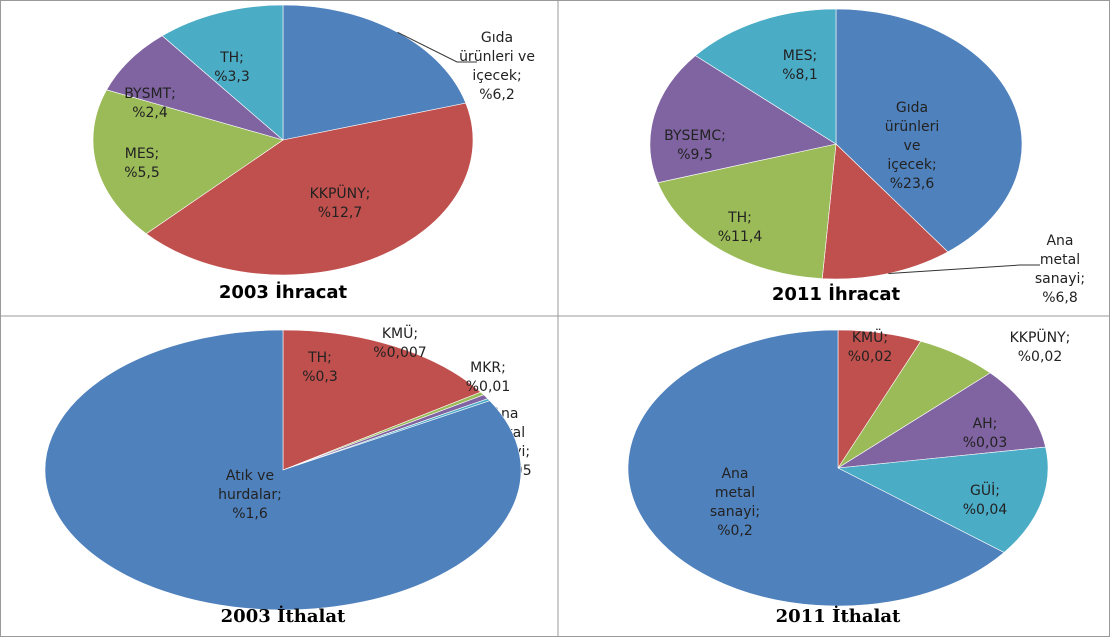 This screenshot has height=637, width=1110. I want to click on data-label: BYSMT; %2,4, so click(150, 103).